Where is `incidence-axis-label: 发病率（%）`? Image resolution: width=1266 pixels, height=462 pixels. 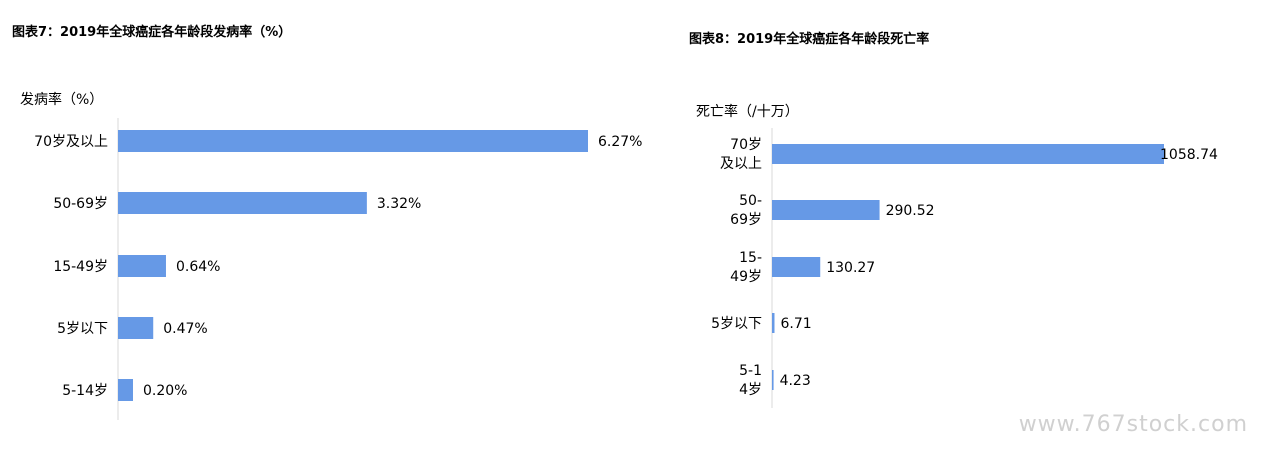
incidence-axis-label: 发病率（%） is located at coordinates (61, 99).